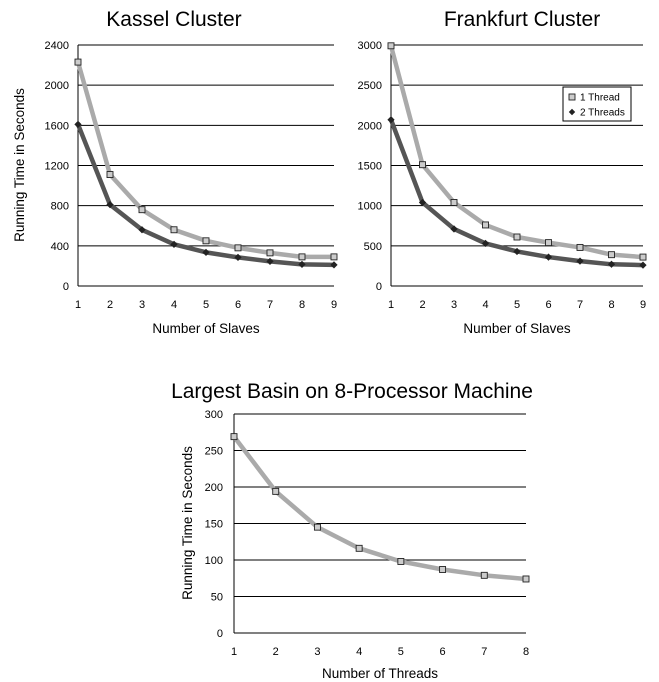  Describe the element at coordinates (214, 488) in the screenshot. I see `y-tick-label: 200` at that location.